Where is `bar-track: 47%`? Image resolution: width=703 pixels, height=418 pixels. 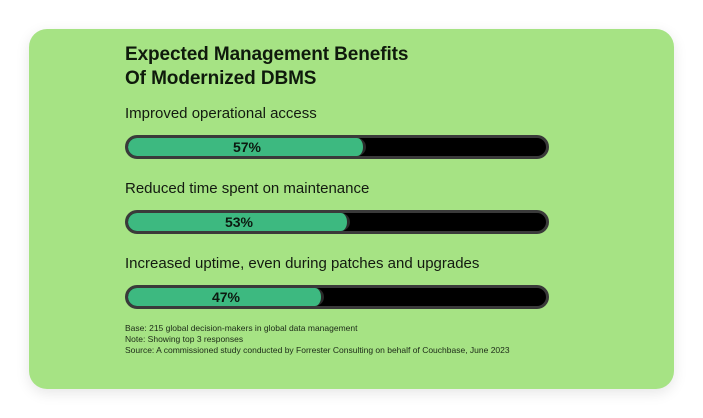
bar-track: 47% is located at coordinates (337, 297).